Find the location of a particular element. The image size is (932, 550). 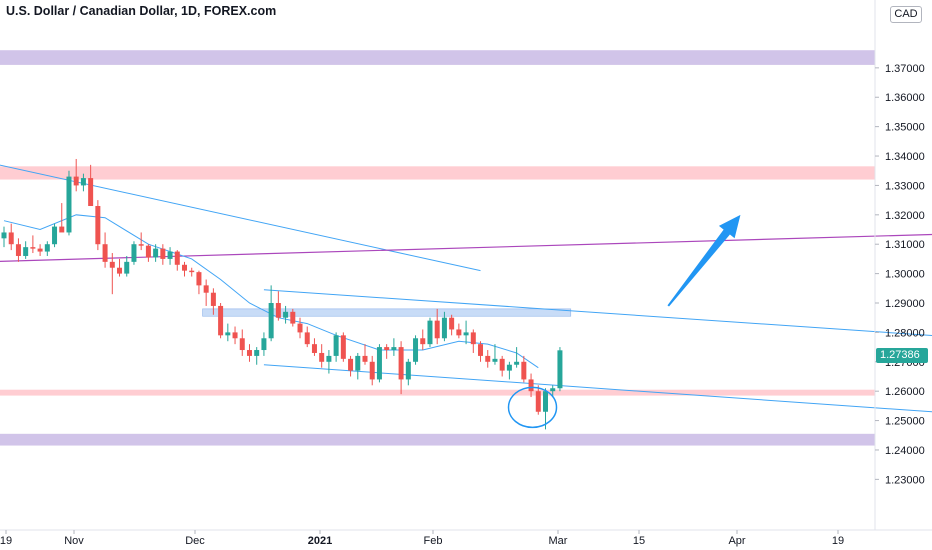

y-tick-label: 1.31000 is located at coordinates (905, 245).